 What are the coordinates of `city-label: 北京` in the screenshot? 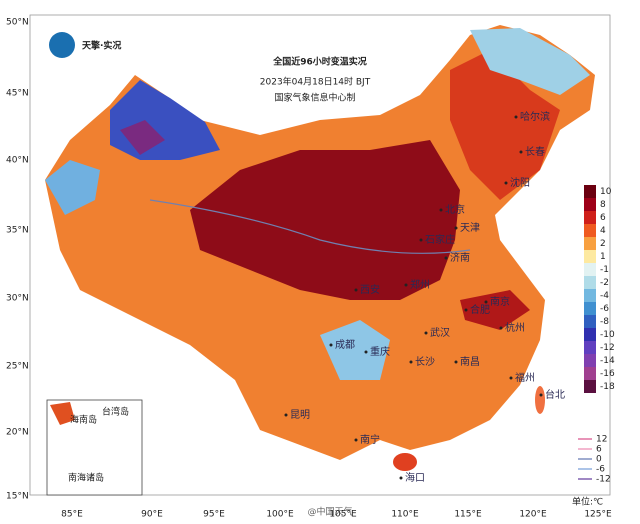 It's located at (455, 209).